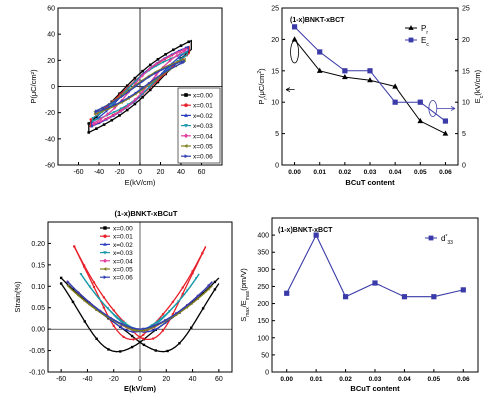 The height and width of the screenshot is (405, 500). Describe the element at coordinates (33, 86) in the screenshot. I see `y-axis-label: P(μC/cm²)` at that location.